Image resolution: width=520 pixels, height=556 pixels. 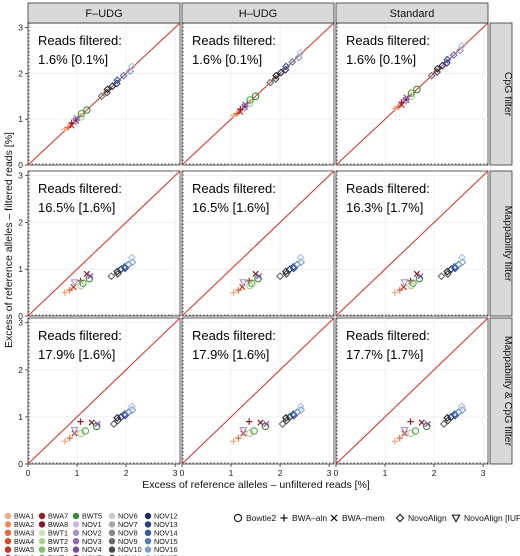 I want to click on legend-sample-label: NOV6, so click(x=128, y=516).